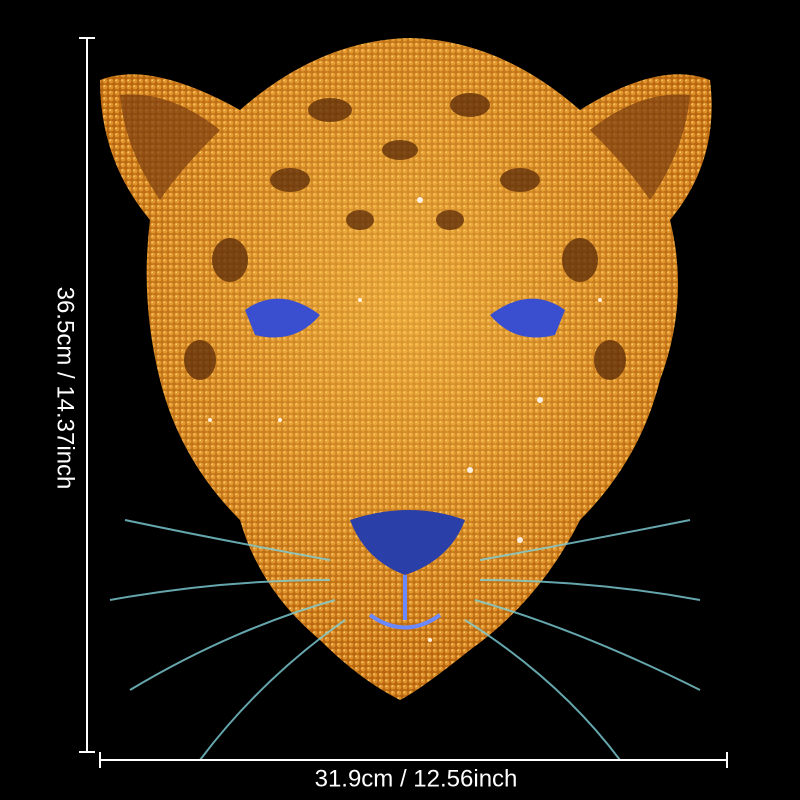 The height and width of the screenshot is (800, 800). What do you see at coordinates (416, 778) in the screenshot?
I see `width-label: 31.9cm / 12.56inch` at bounding box center [416, 778].